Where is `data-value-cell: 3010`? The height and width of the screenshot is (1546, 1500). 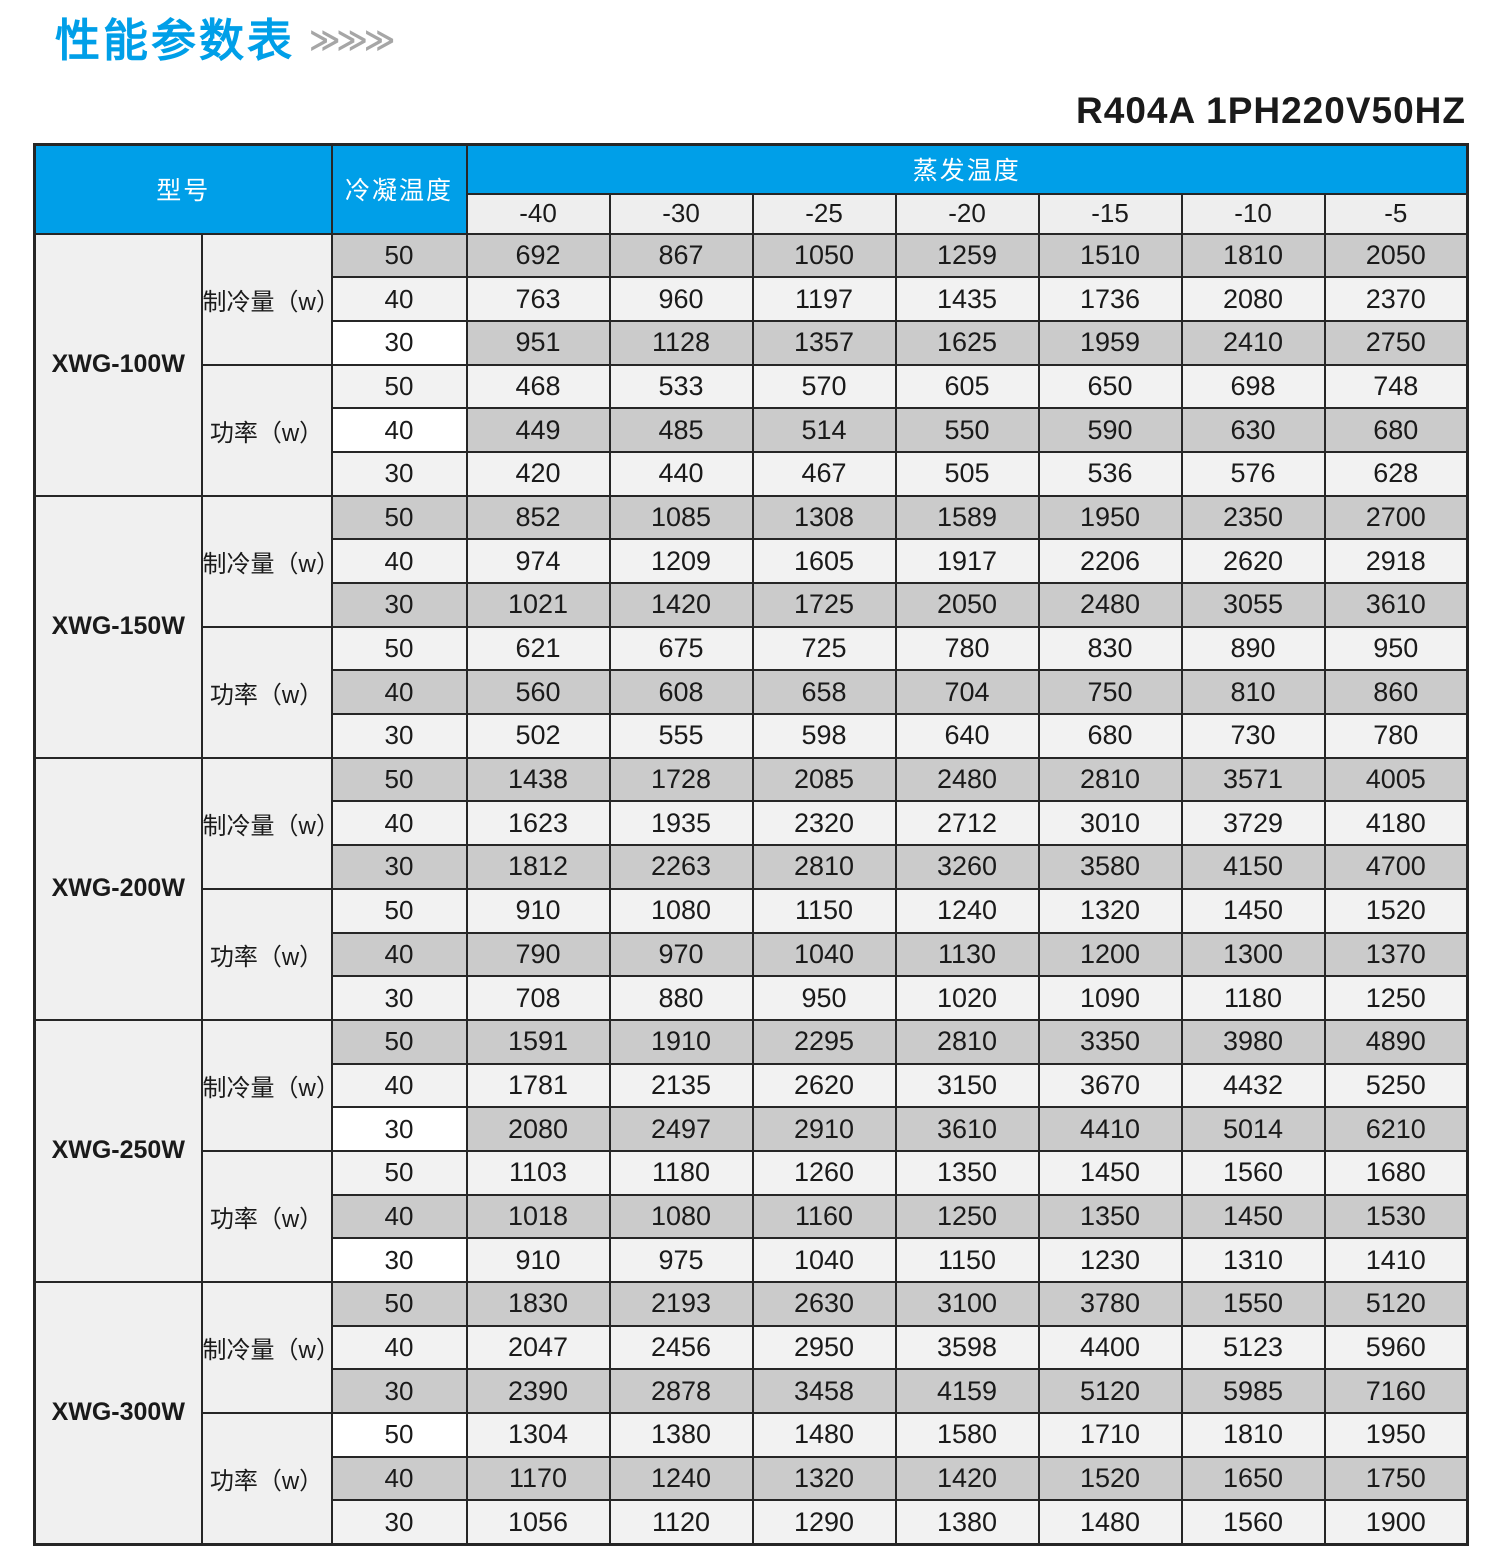 data-value-cell: 3010 is located at coordinates (1110, 823).